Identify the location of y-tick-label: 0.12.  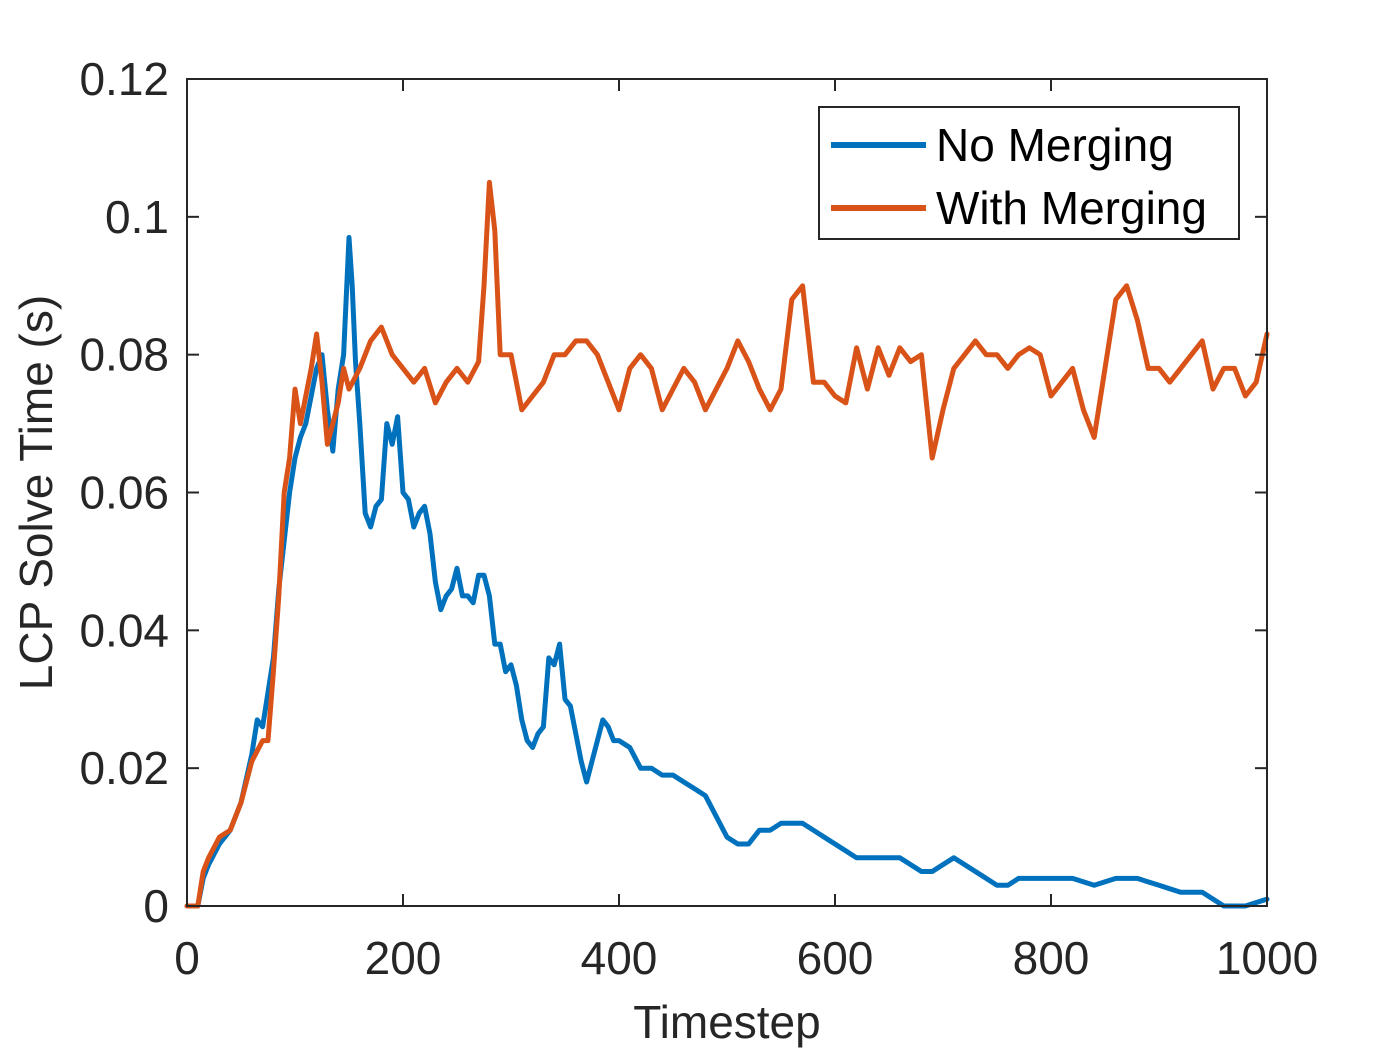
(124, 79).